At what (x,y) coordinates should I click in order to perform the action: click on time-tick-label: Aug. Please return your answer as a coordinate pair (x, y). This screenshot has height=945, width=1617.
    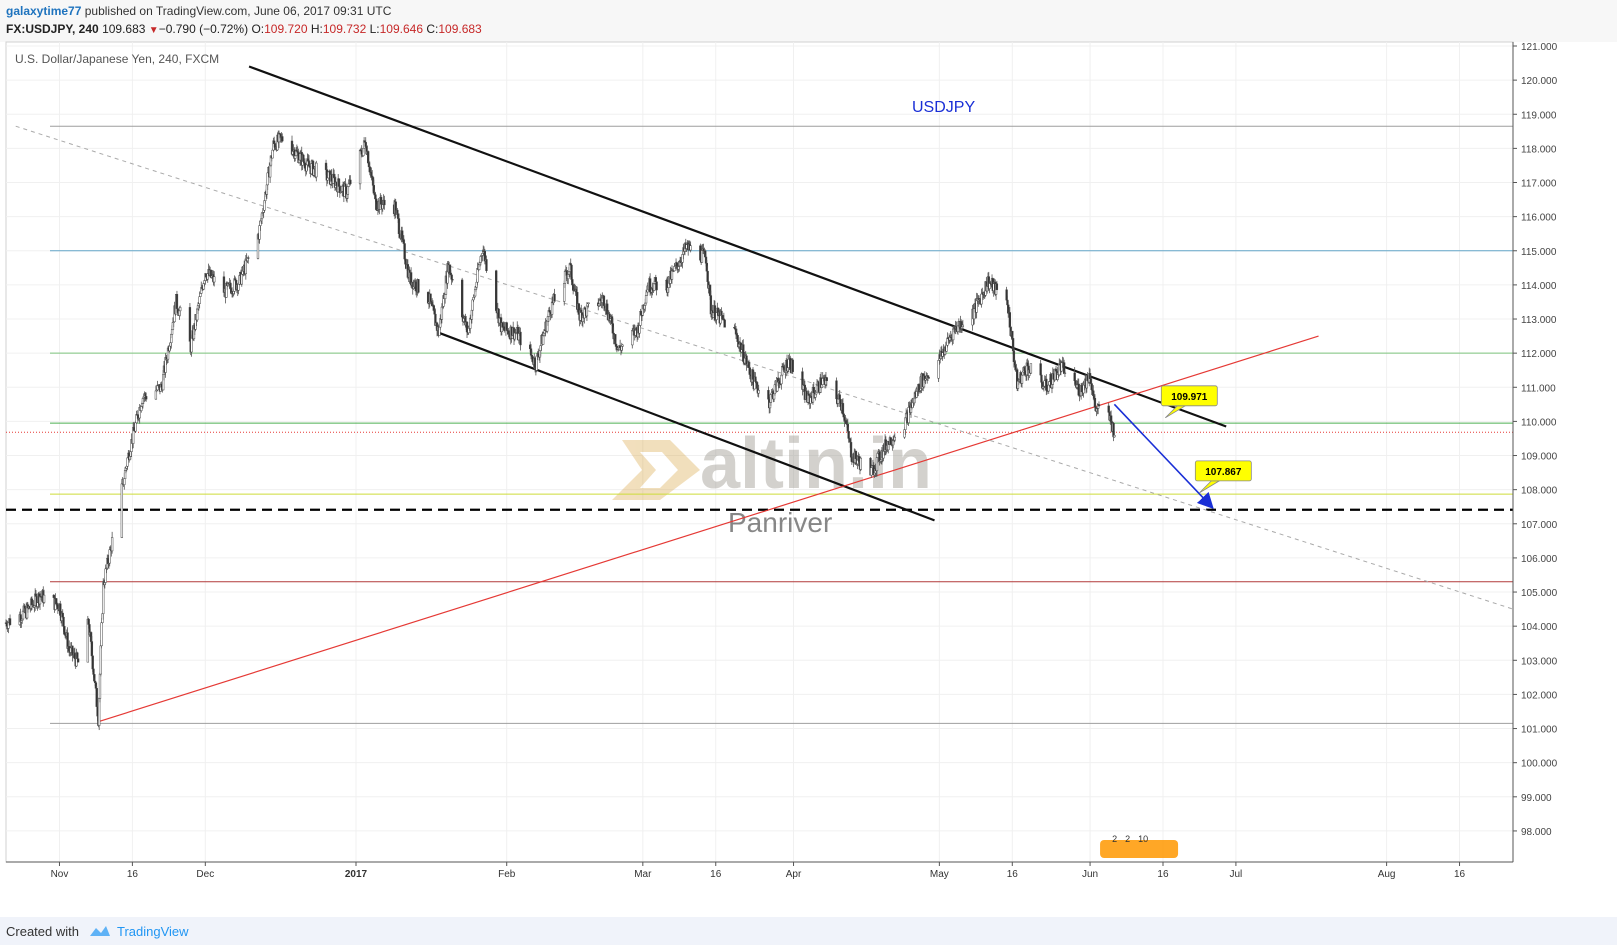
    Looking at the image, I should click on (1387, 874).